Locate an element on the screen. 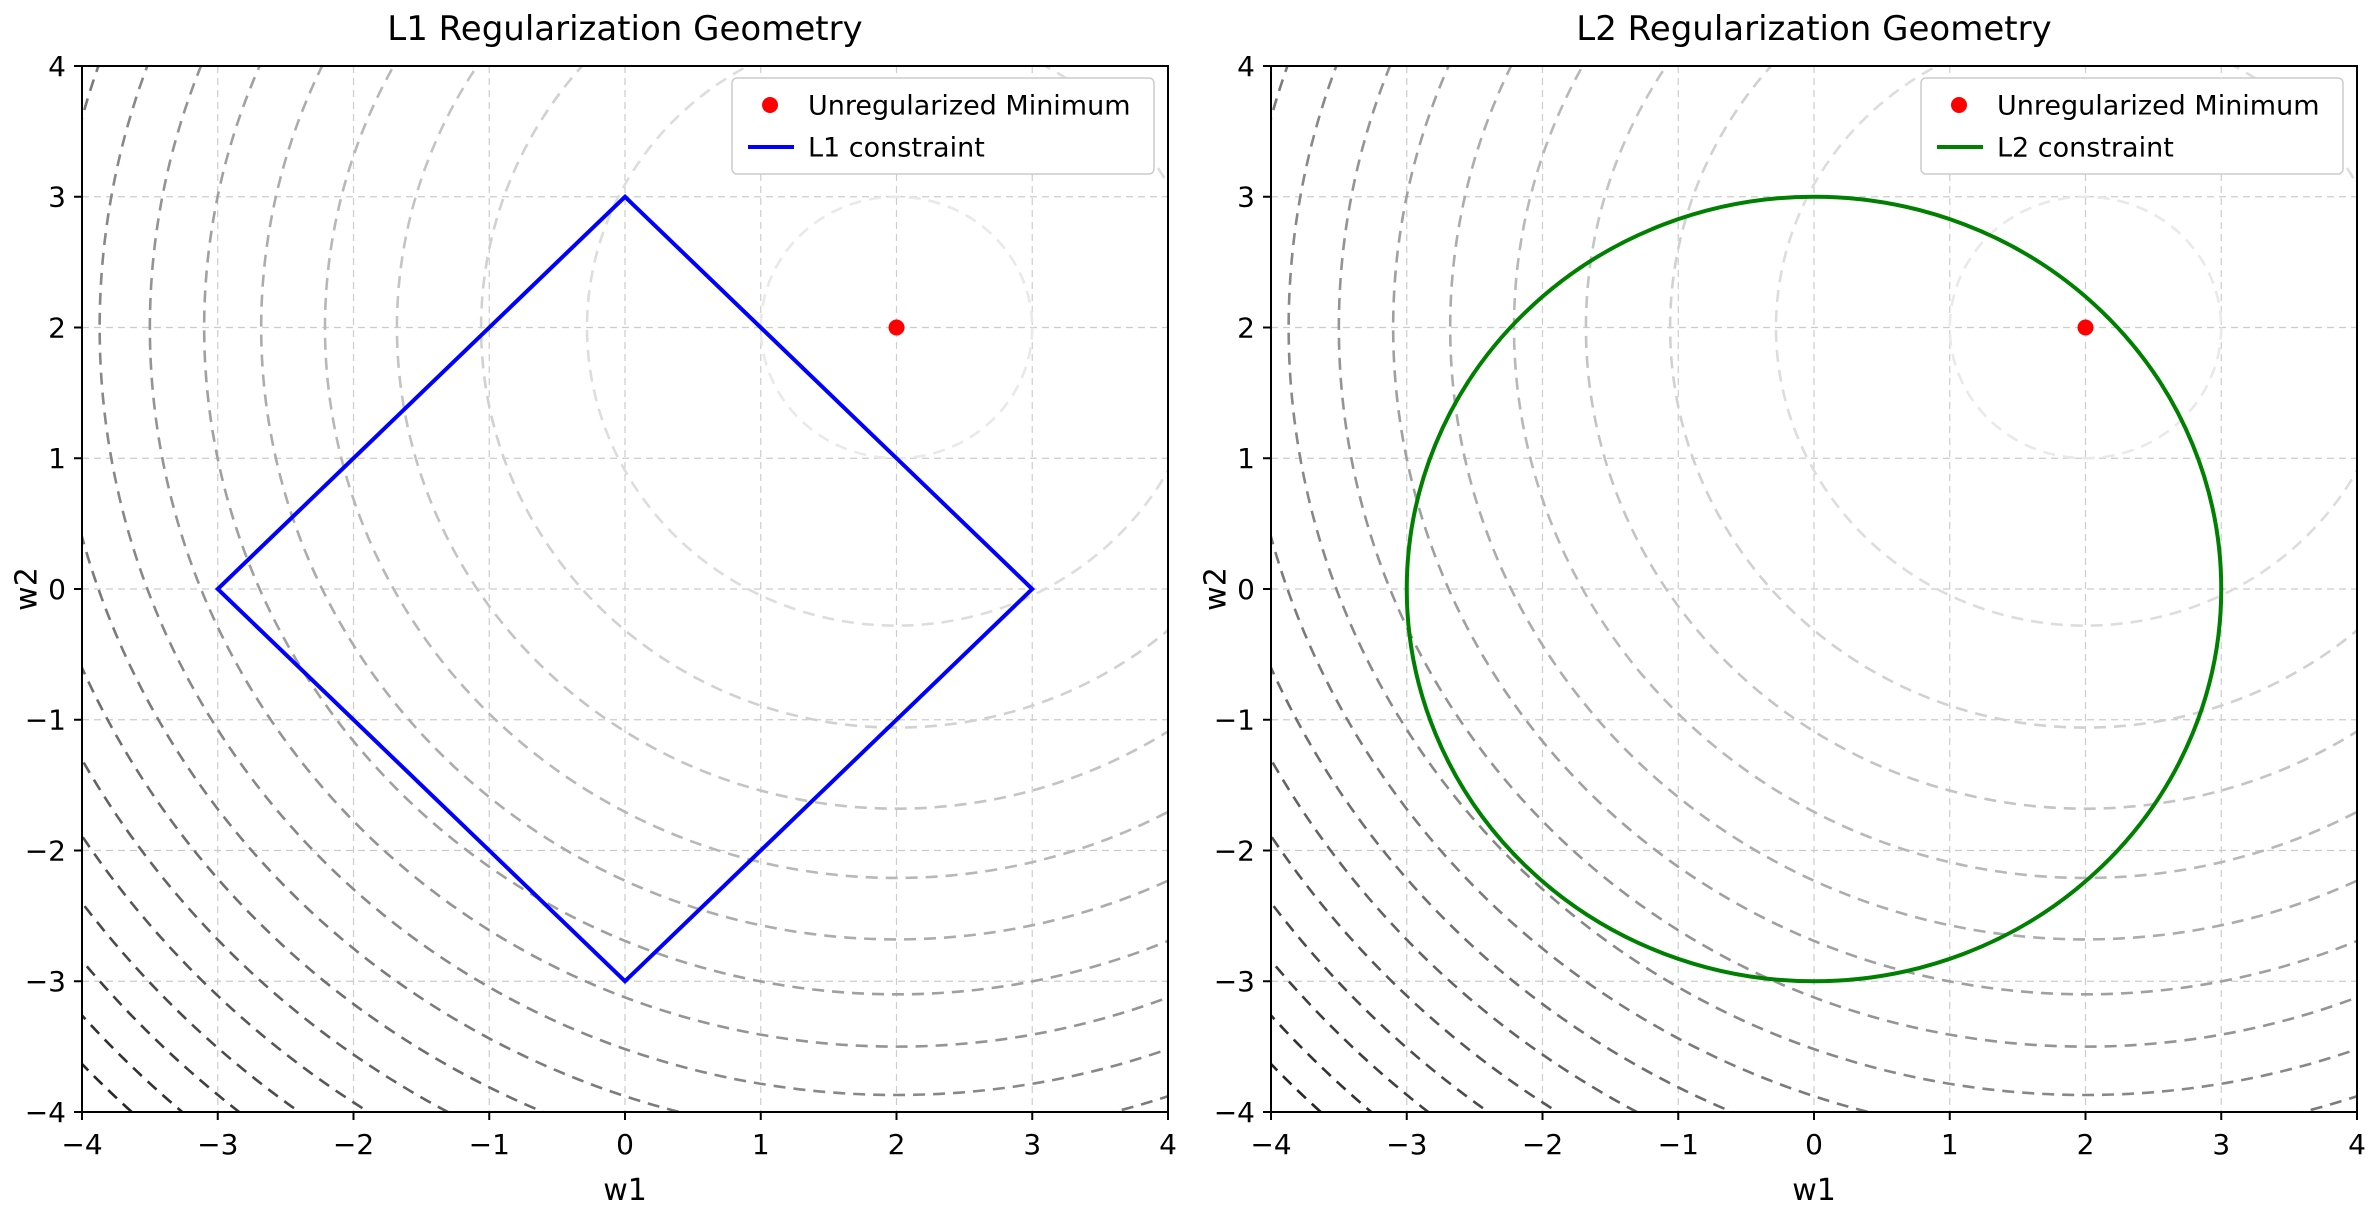 Image resolution: width=2379 pixels, height=1218 pixels. legend-label: L1 constraint is located at coordinates (896, 147).